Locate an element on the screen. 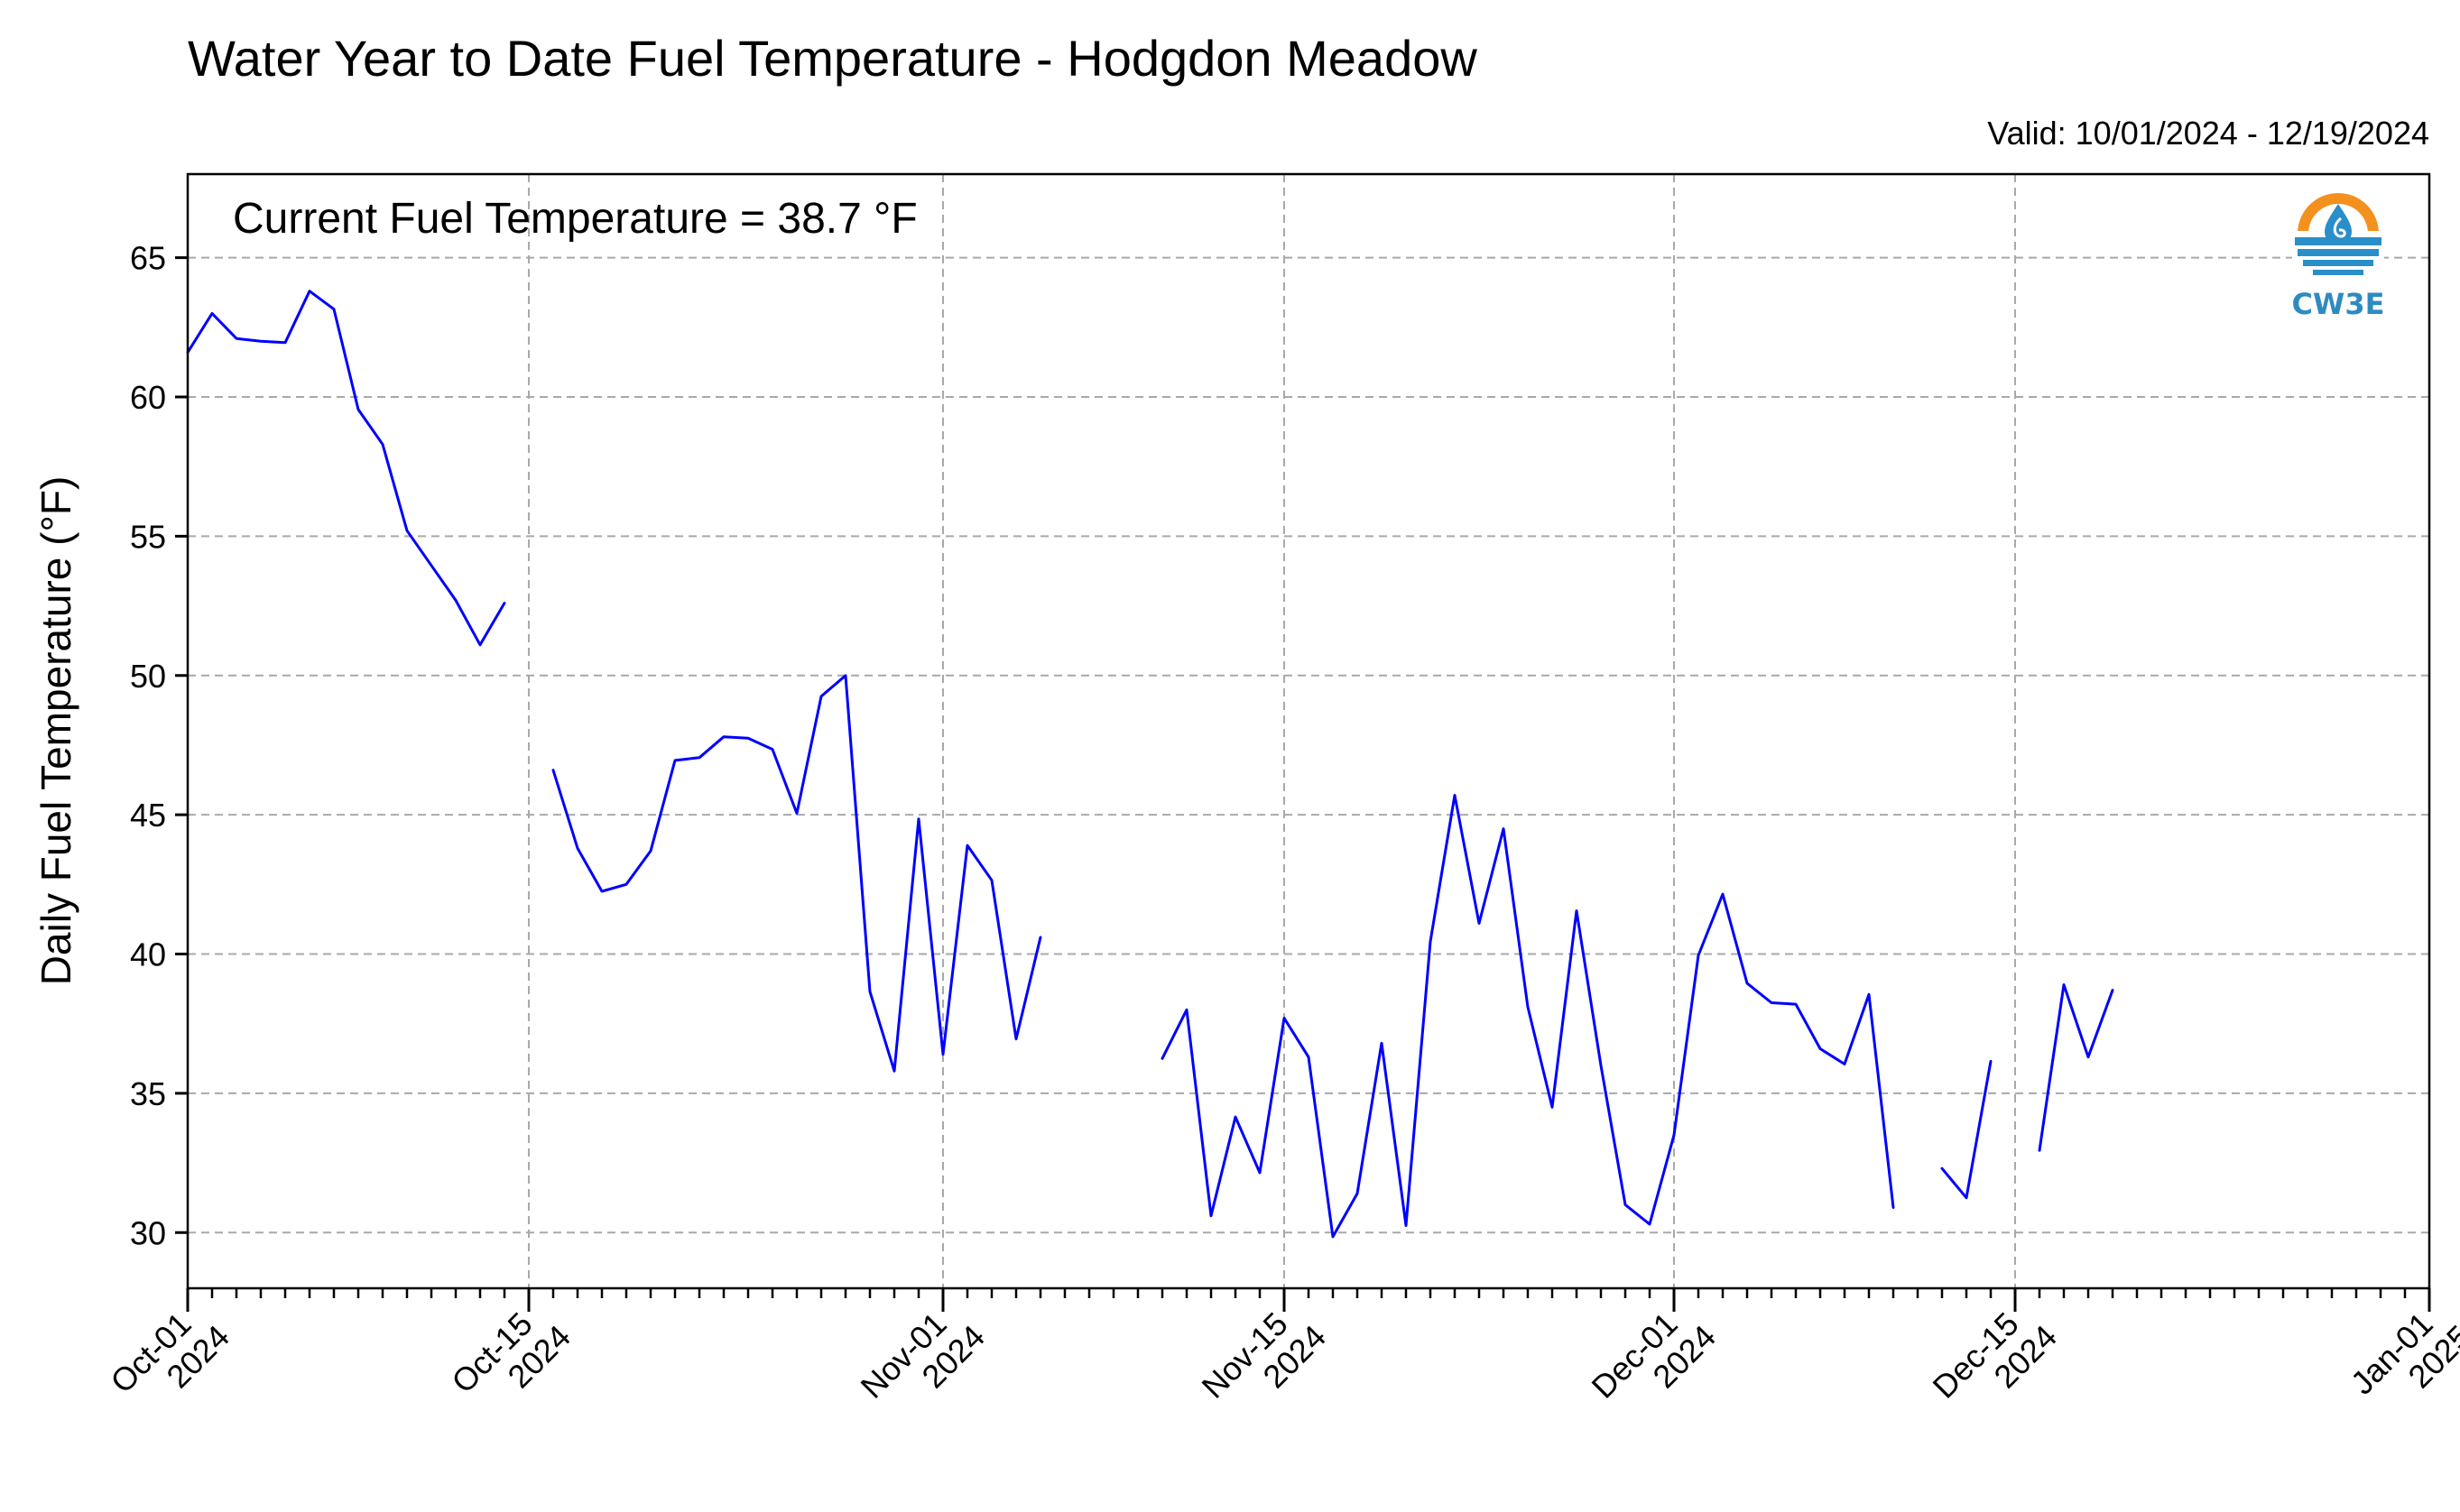 Image resolution: width=2460 pixels, height=1512 pixels. current-fuel-temperature-annotation: Current Fuel Temperature = 38.7 °F is located at coordinates (575, 219).